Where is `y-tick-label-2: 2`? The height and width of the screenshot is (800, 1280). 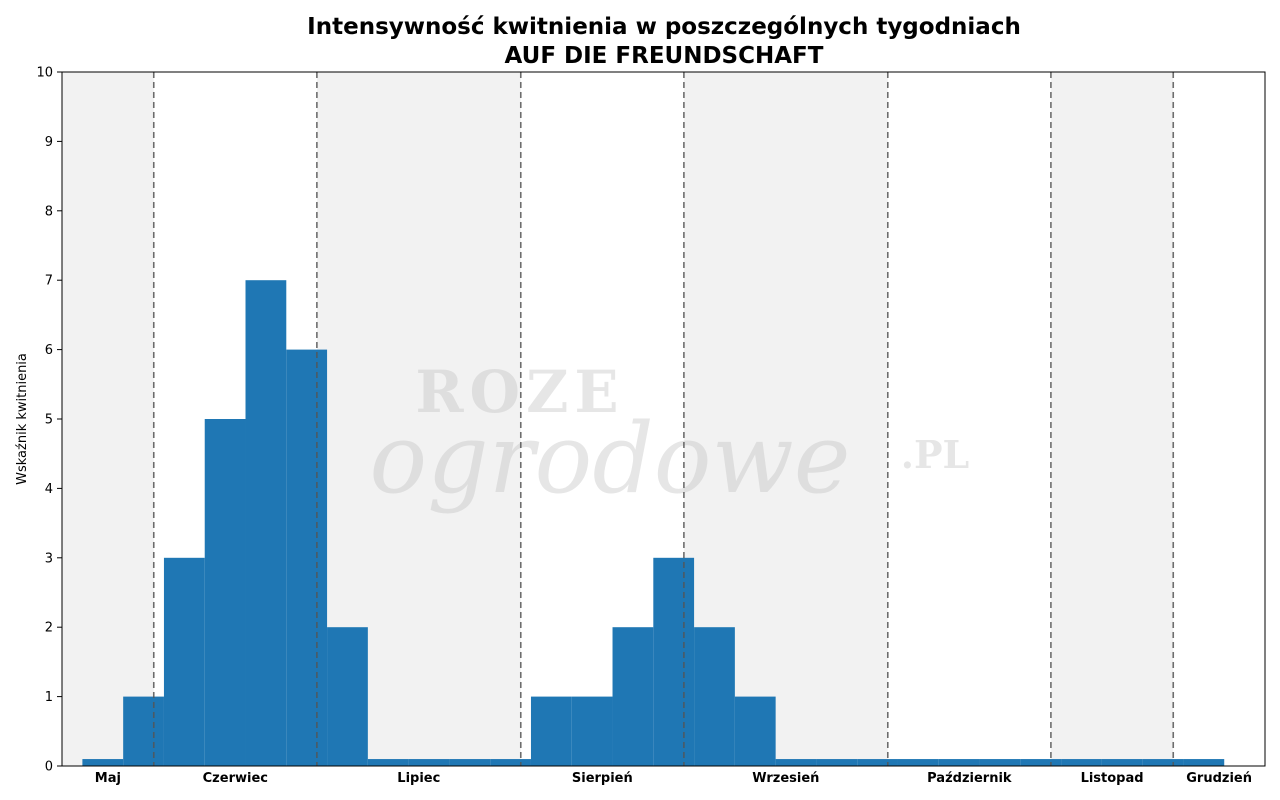
y-tick-label-2: 2 is located at coordinates (49, 628).